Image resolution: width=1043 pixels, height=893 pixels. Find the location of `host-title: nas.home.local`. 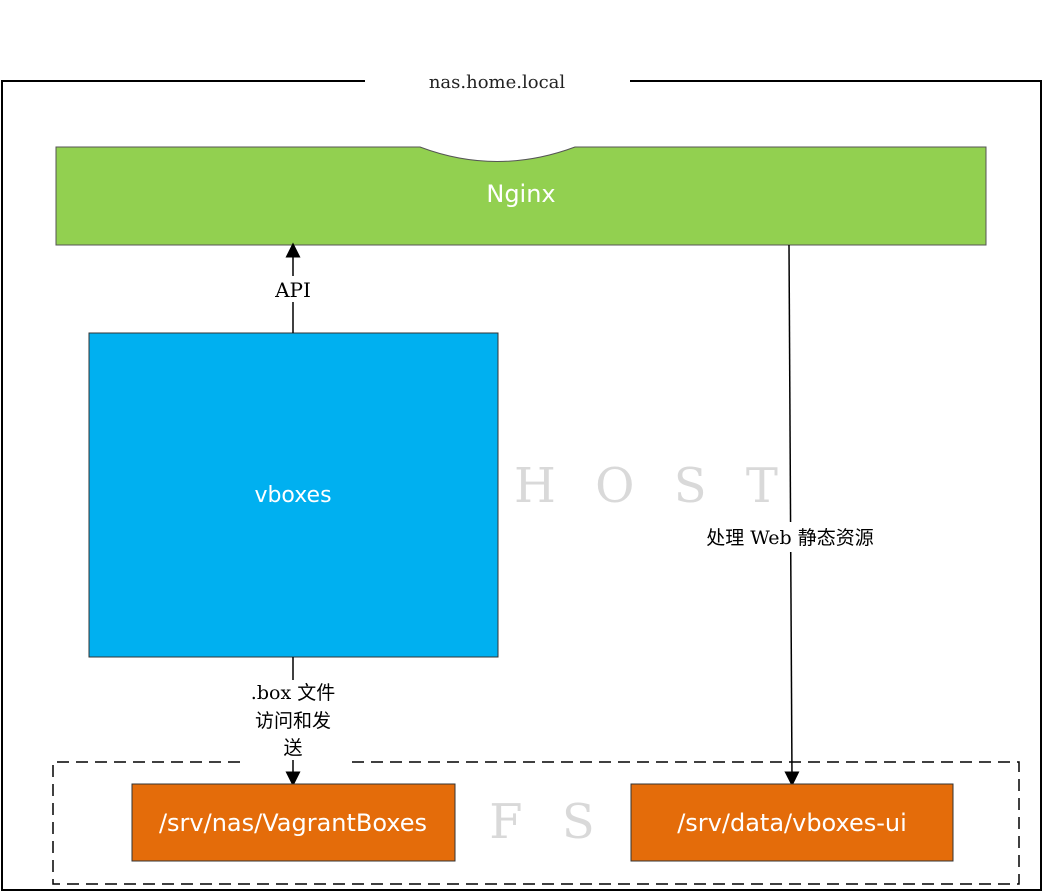

host-title: nas.home.local is located at coordinates (497, 82).